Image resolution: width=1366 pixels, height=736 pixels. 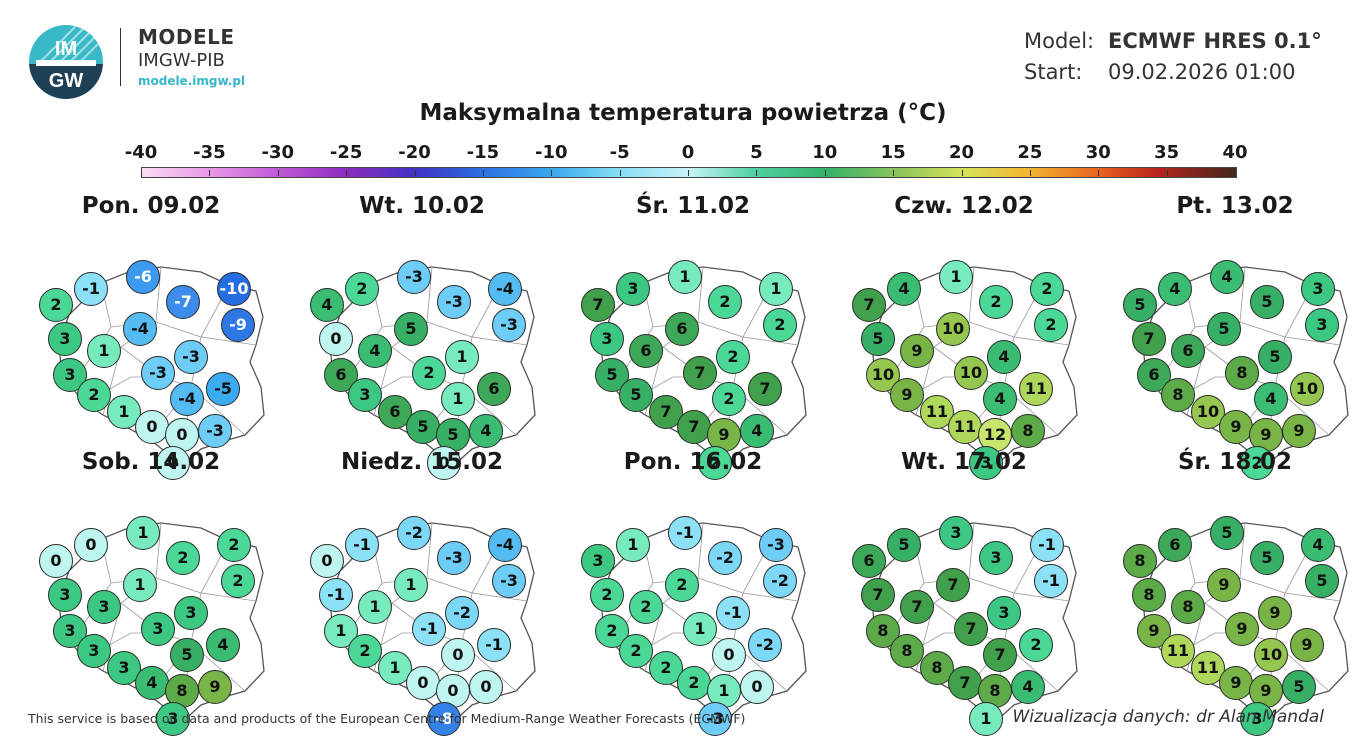 What do you see at coordinates (1235, 462) in the screenshot?
I see `day-title: Śr. 18.02` at bounding box center [1235, 462].